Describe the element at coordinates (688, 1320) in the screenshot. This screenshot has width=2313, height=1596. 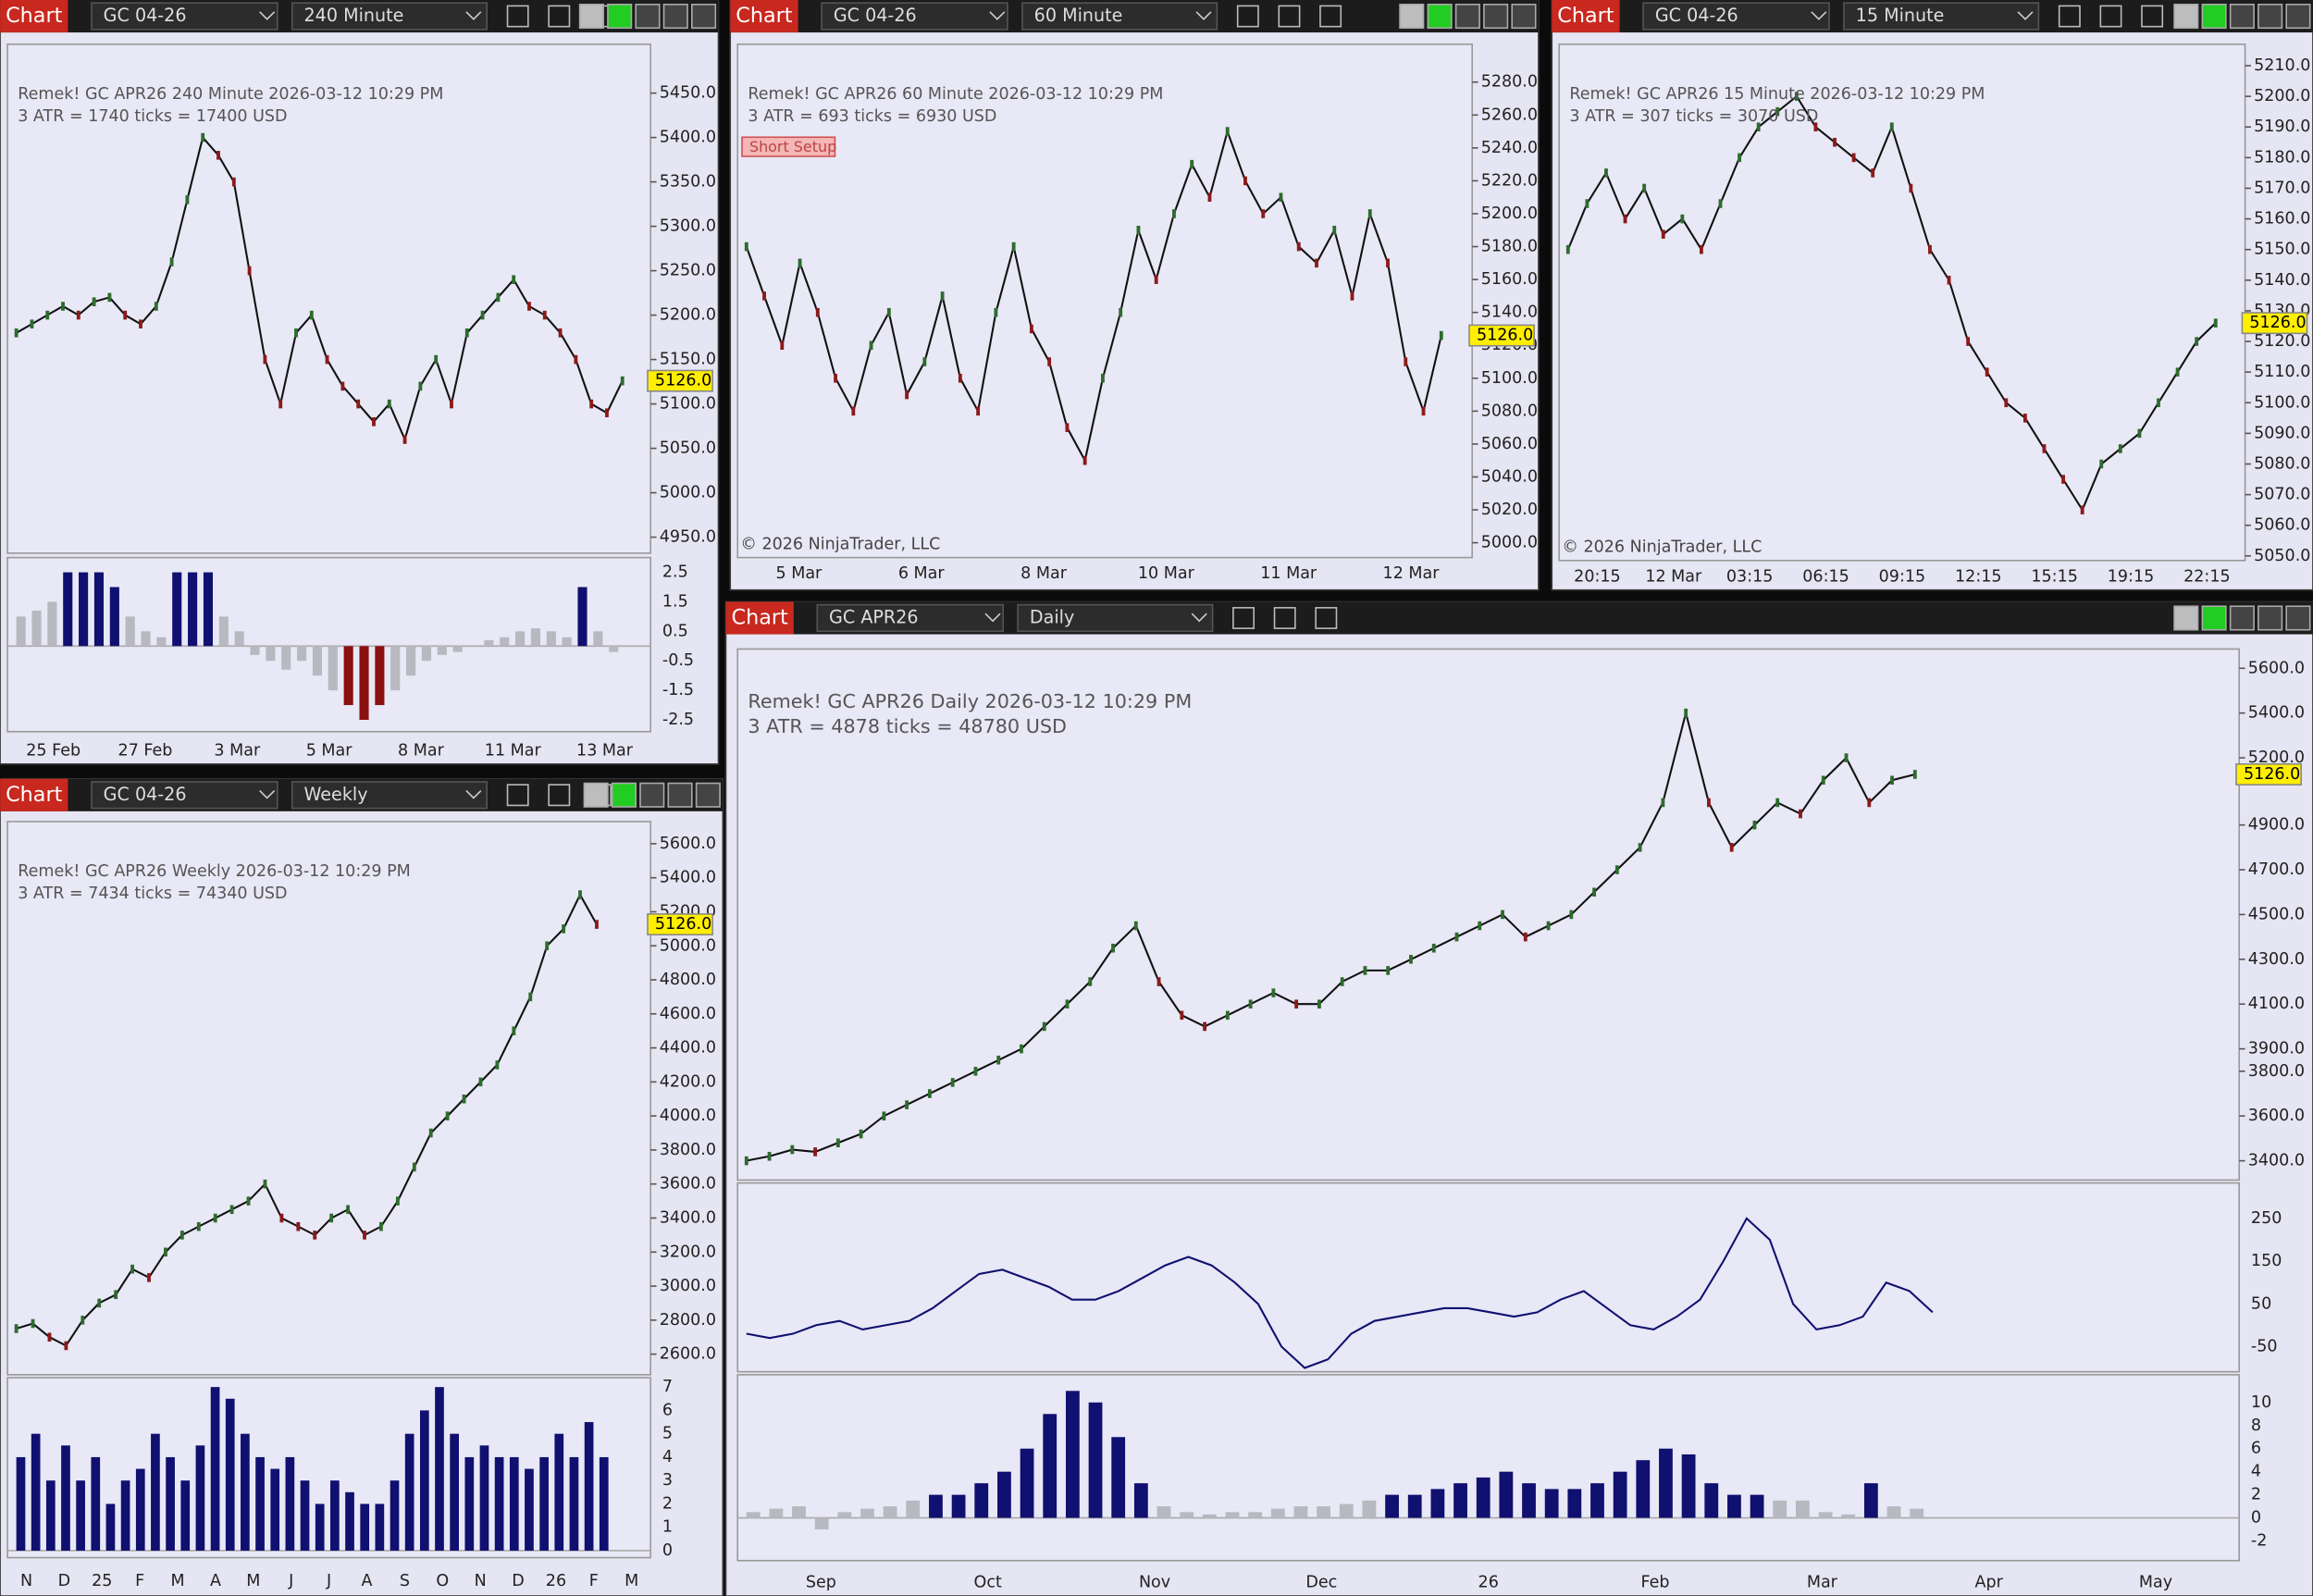
I see `price-tick-label: 2800.0` at that location.